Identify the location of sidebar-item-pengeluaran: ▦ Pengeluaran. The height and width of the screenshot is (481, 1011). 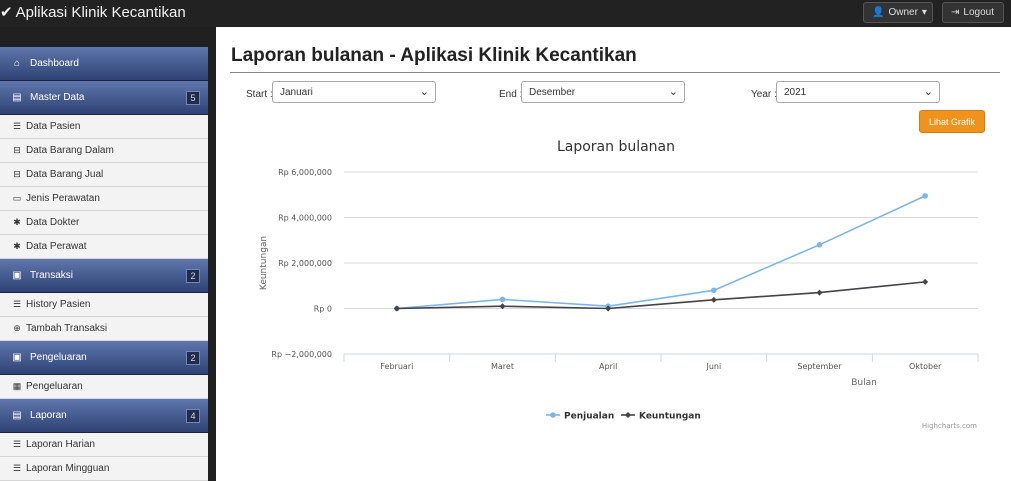
(104, 387).